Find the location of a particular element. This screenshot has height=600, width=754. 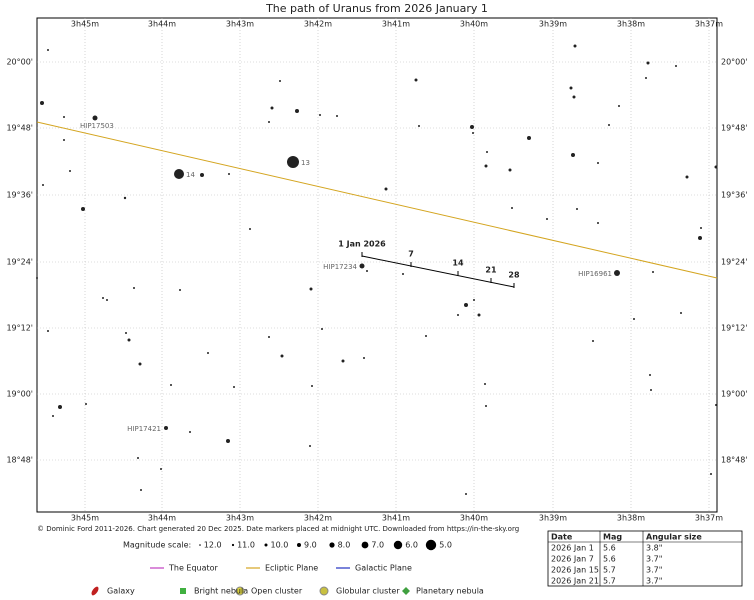

dec-label: 18°48' is located at coordinates (734, 460).